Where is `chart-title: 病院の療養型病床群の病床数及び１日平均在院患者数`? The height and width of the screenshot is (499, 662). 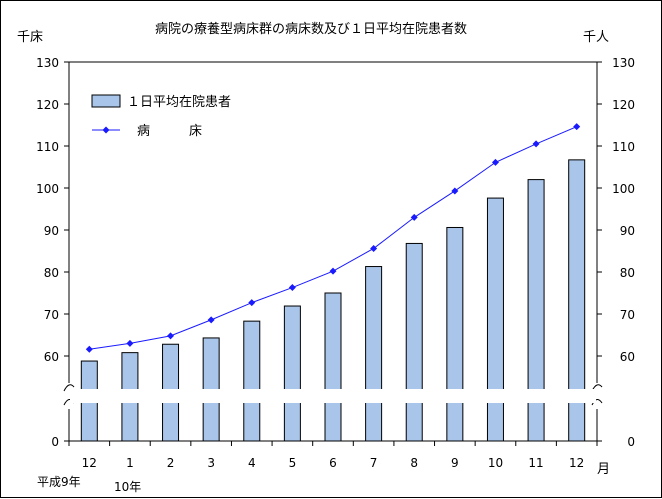
chart-title: 病院の療養型病床群の病床数及び１日平均在院患者数 is located at coordinates (311, 29).